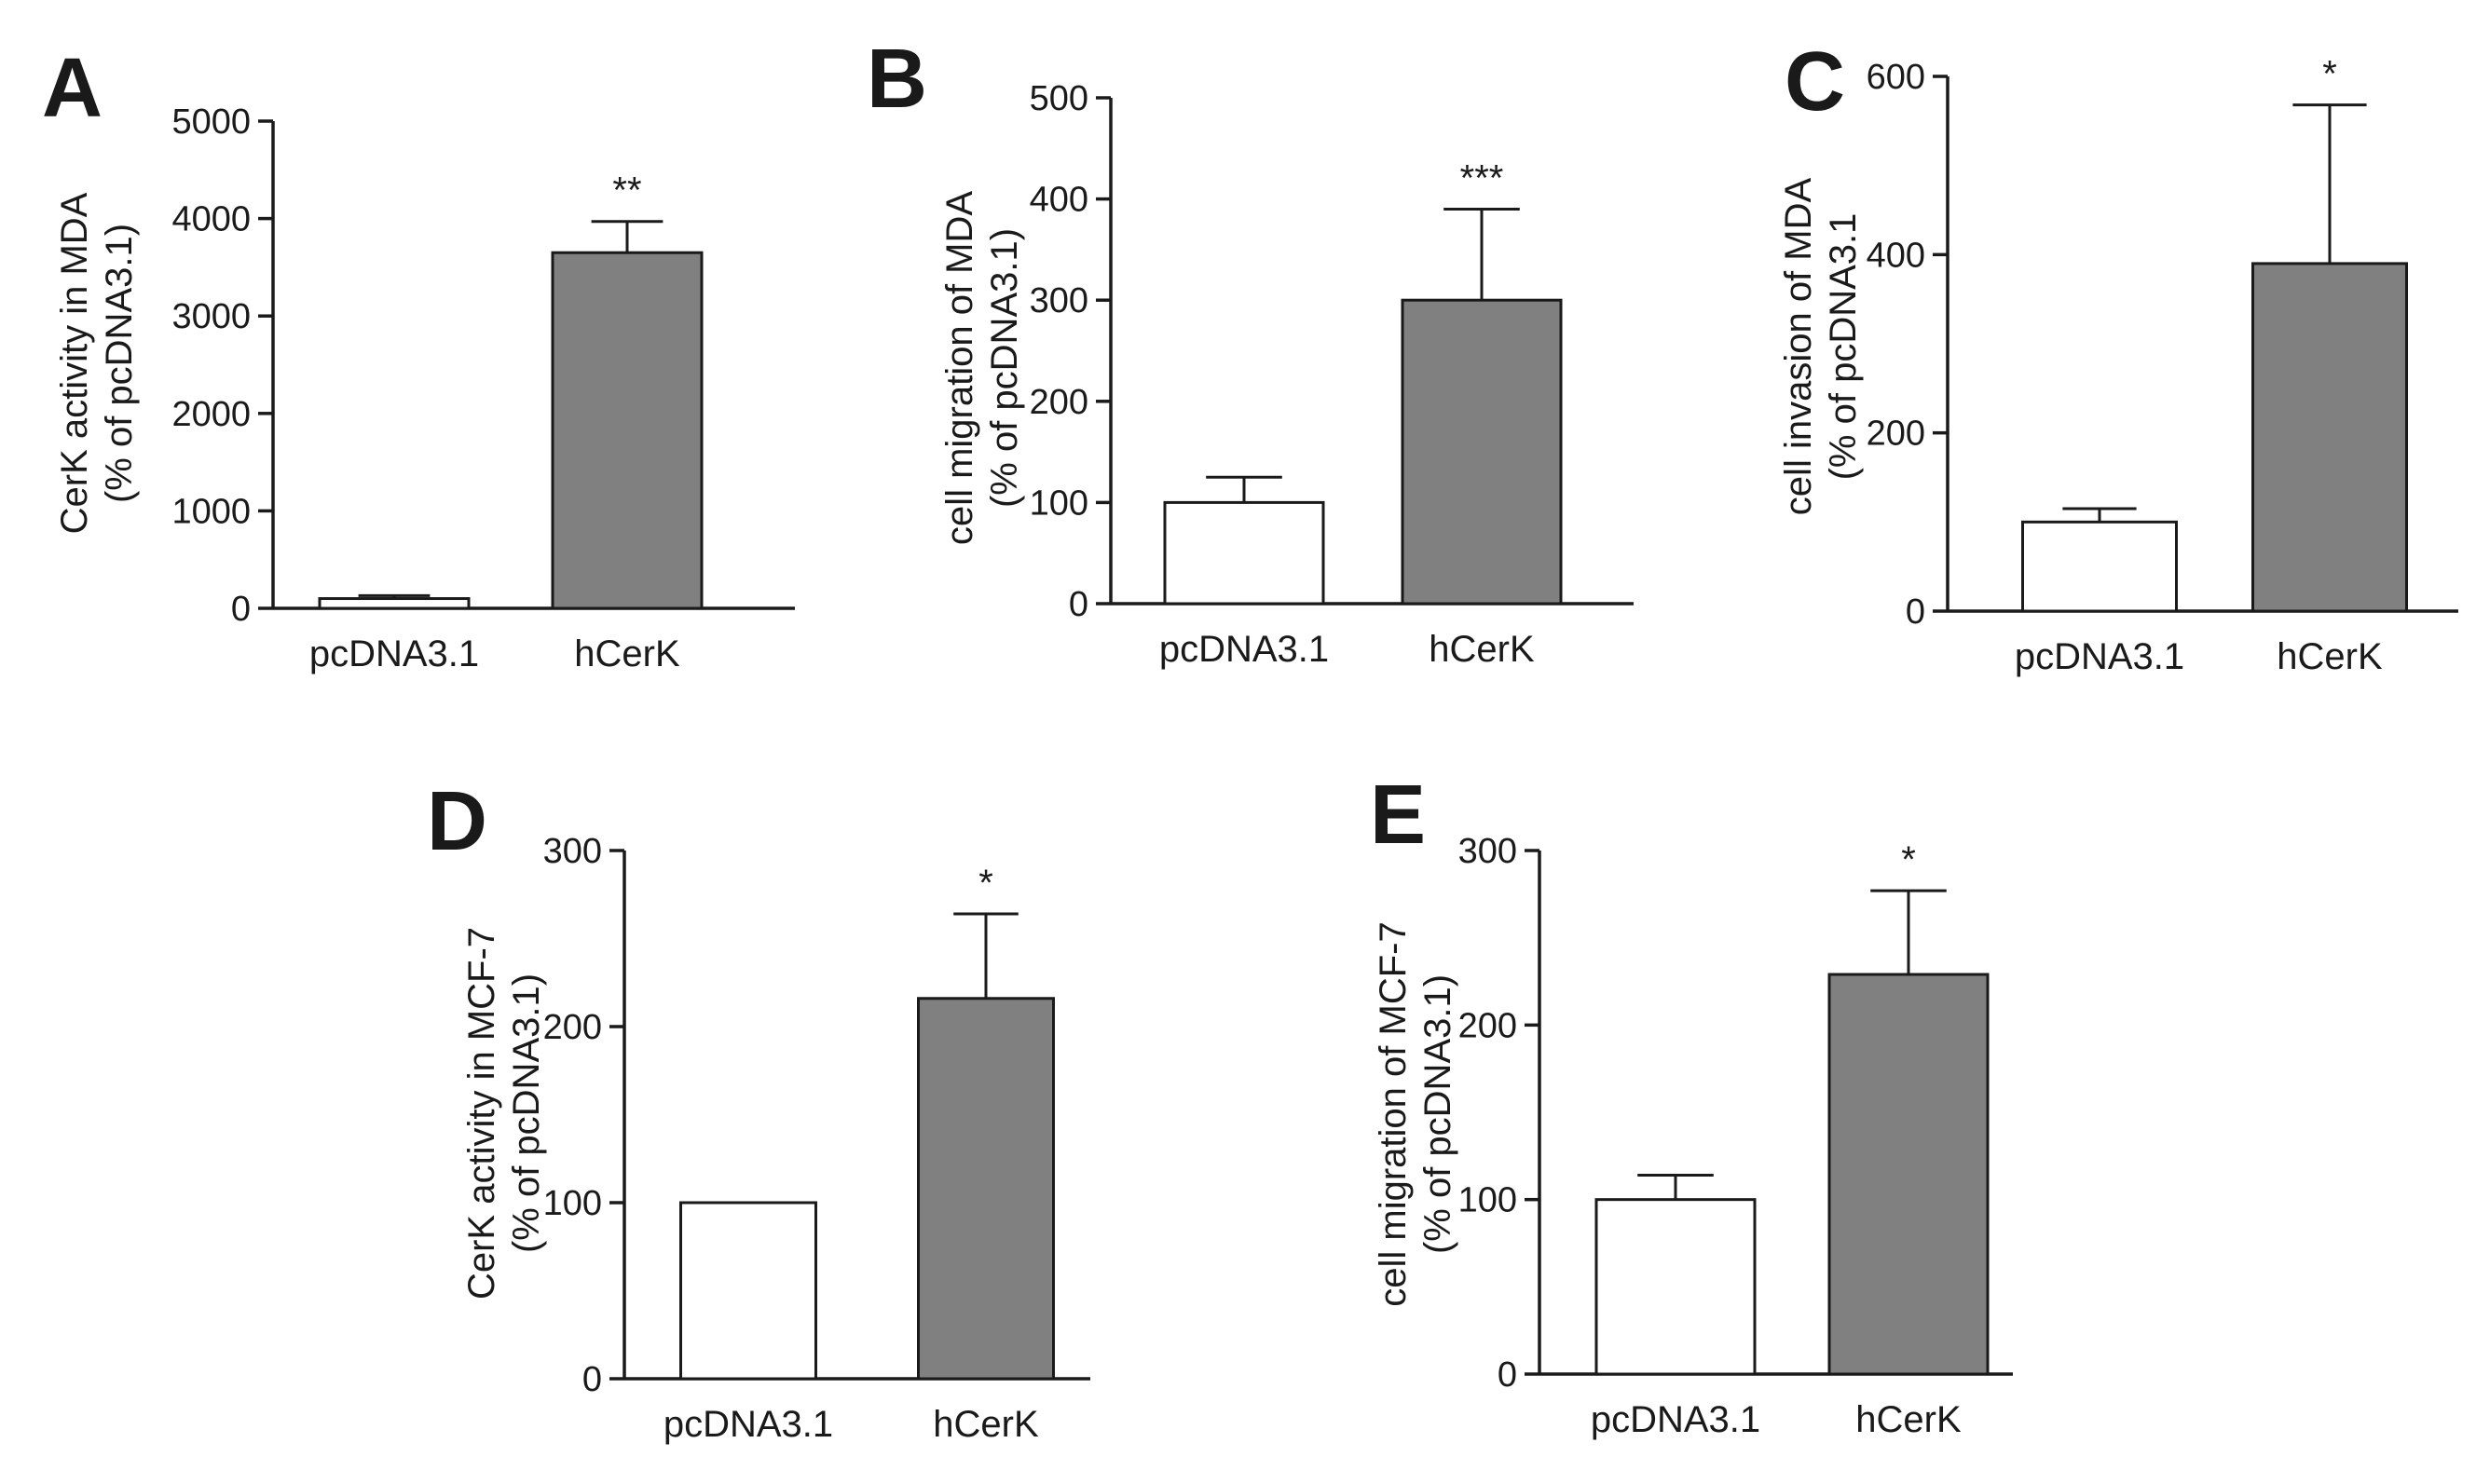 This screenshot has width=2476, height=1484. I want to click on y-axis-label-line: cell migration of MDA, so click(959, 368).